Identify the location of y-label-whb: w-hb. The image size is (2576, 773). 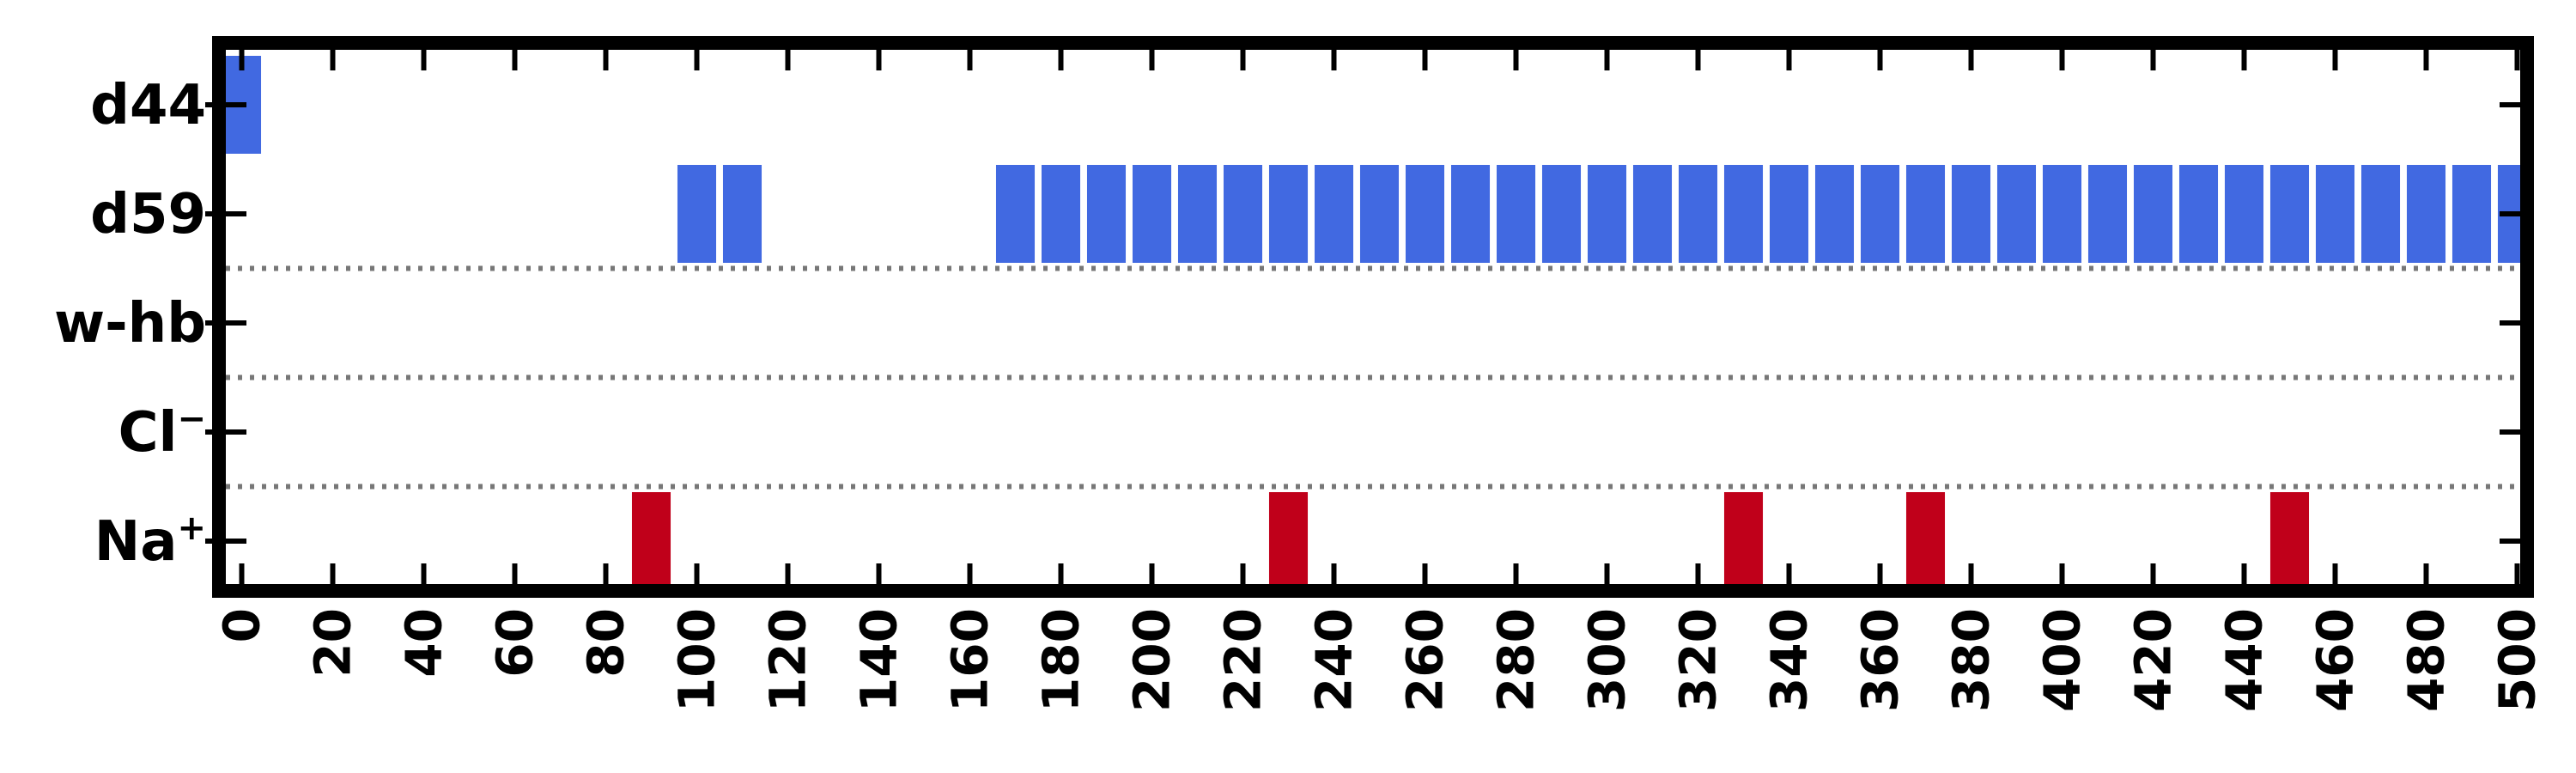
(130, 324).